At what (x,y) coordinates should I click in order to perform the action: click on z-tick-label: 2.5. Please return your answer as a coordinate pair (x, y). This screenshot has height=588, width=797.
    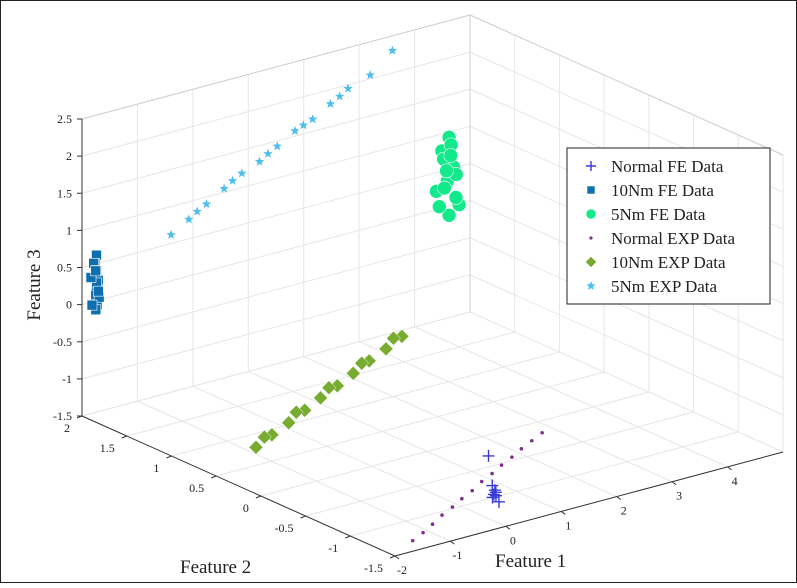
    Looking at the image, I should click on (64, 119).